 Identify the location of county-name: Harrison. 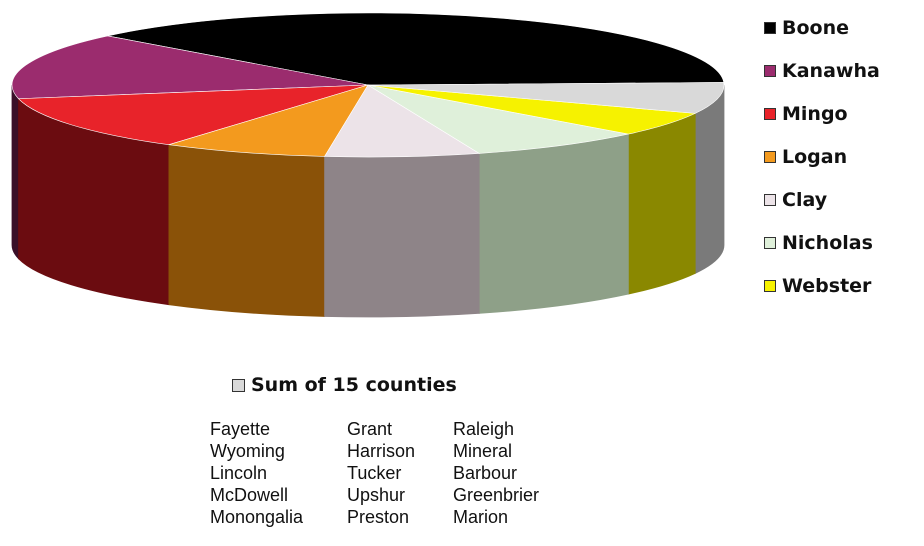
(381, 451).